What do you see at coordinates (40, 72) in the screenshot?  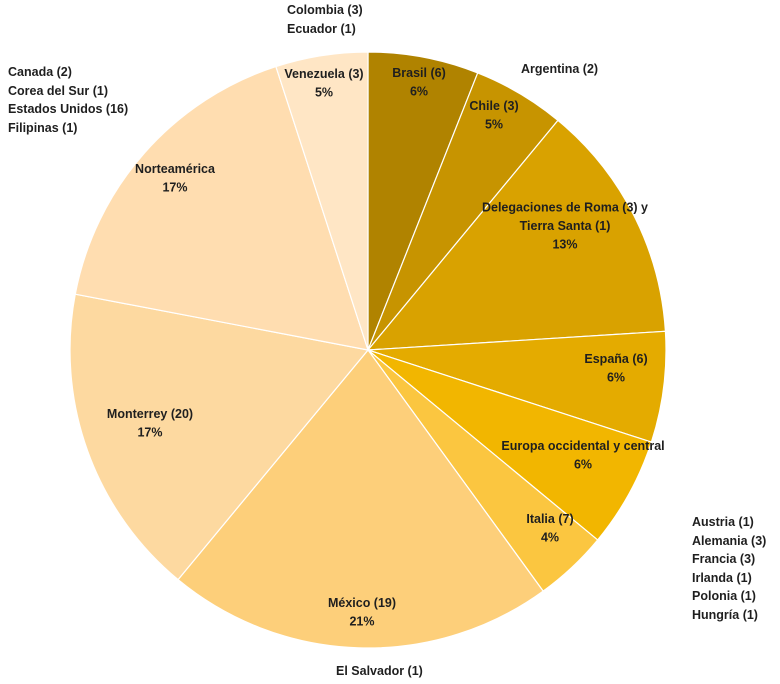 I see `annotation-canada: Canada (2)` at bounding box center [40, 72].